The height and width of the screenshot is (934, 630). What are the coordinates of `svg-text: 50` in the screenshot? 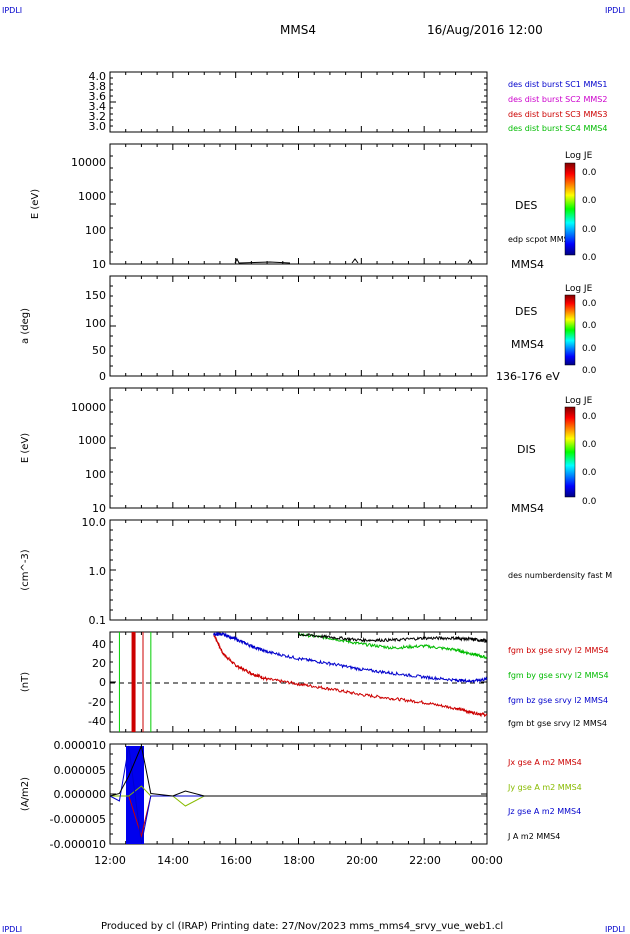 It's located at (99, 350).